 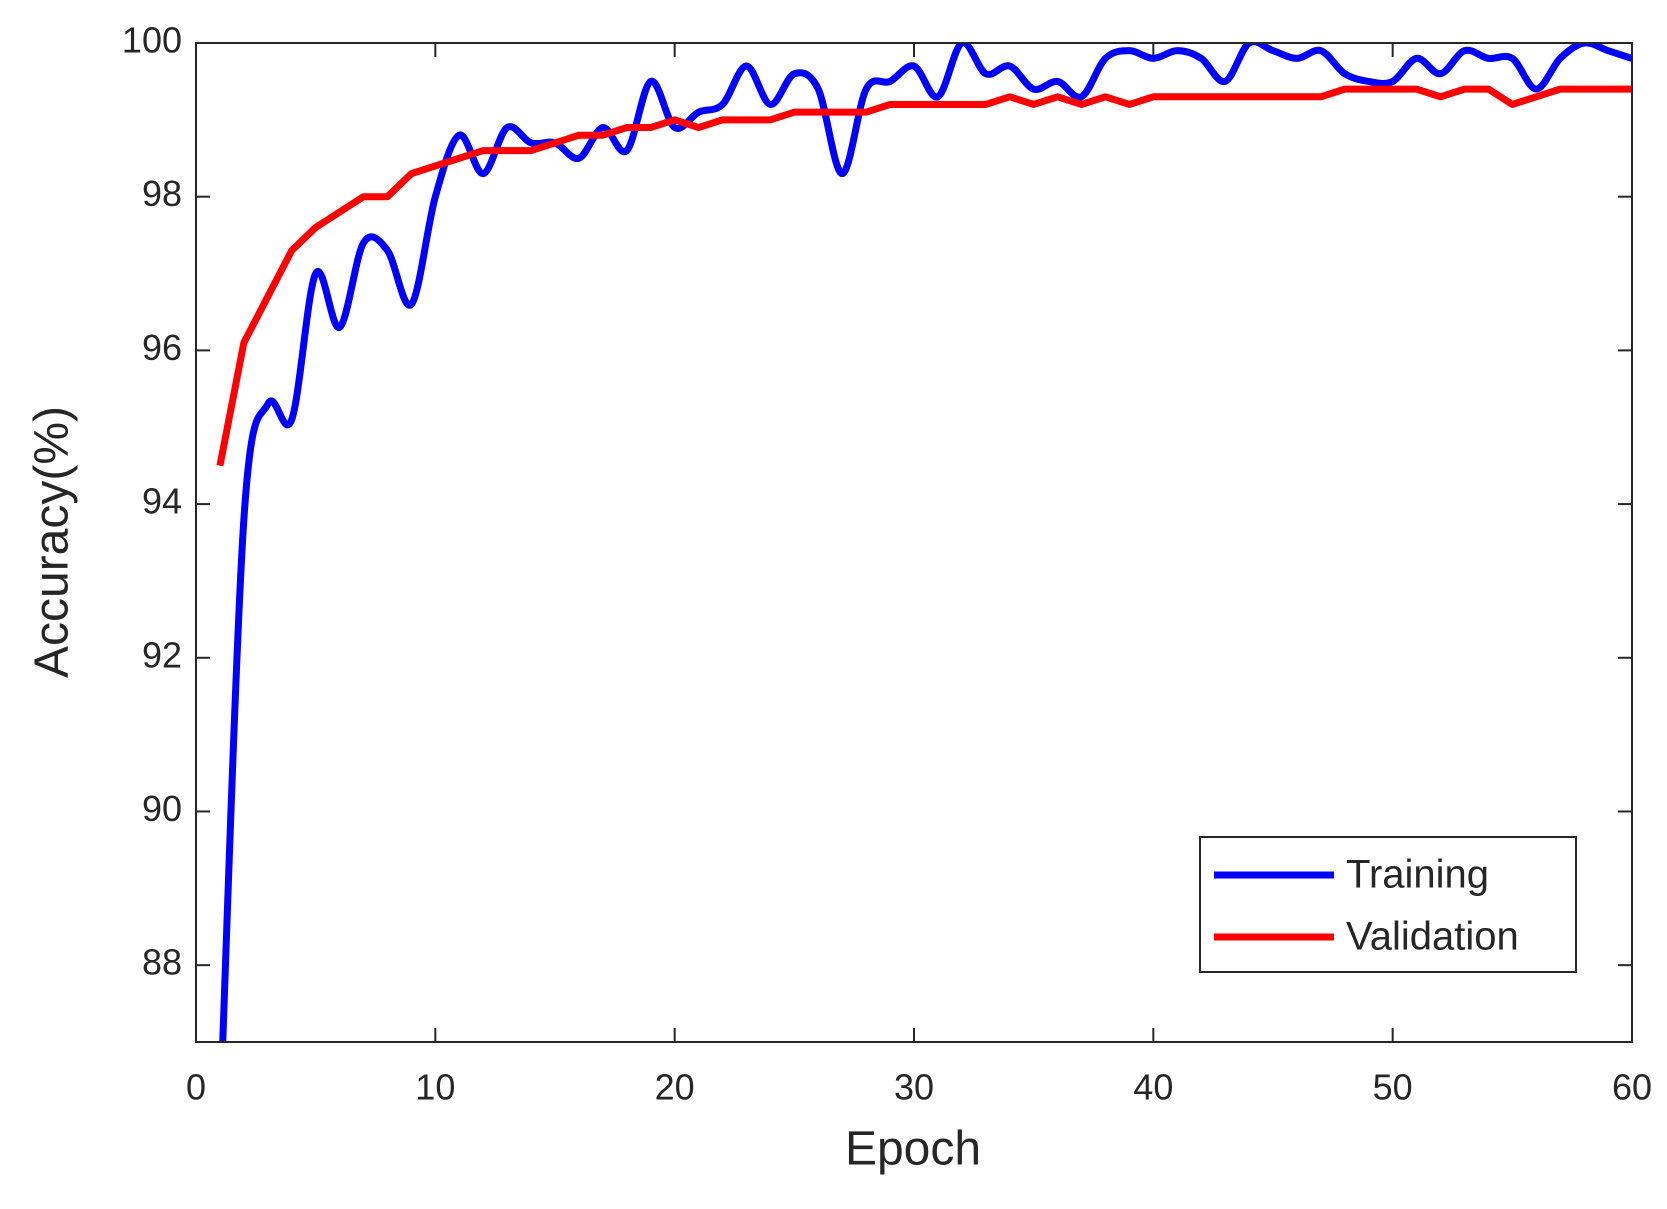 What do you see at coordinates (435, 1087) in the screenshot?
I see `x-tick-label: 10` at bounding box center [435, 1087].